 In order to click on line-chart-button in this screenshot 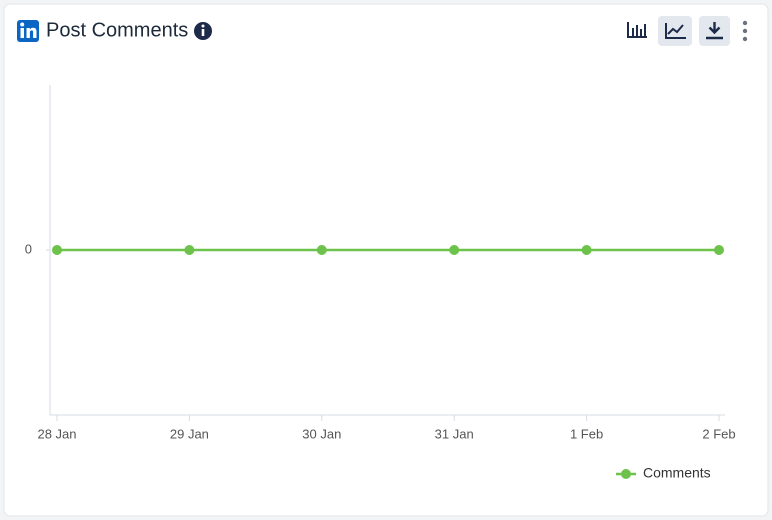, I will do `click(675, 31)`.